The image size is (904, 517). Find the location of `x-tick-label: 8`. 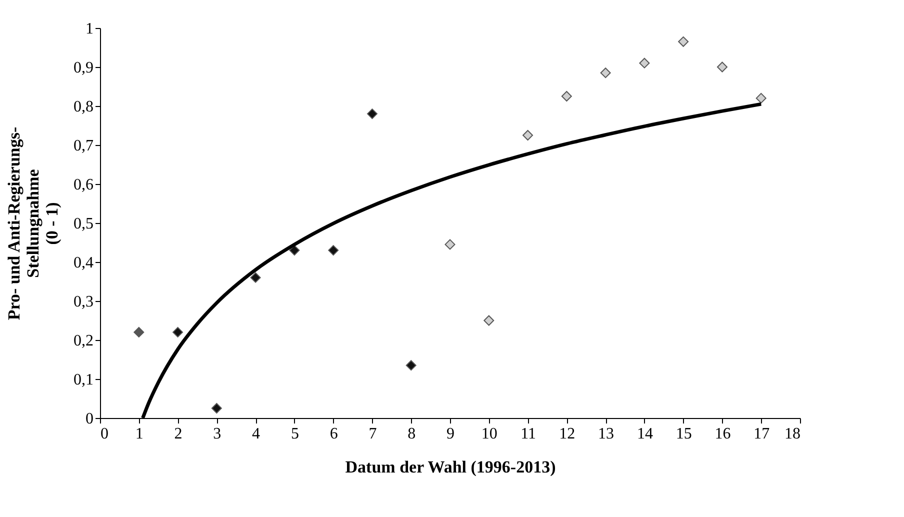

x-tick-label: 8 is located at coordinates (412, 434).